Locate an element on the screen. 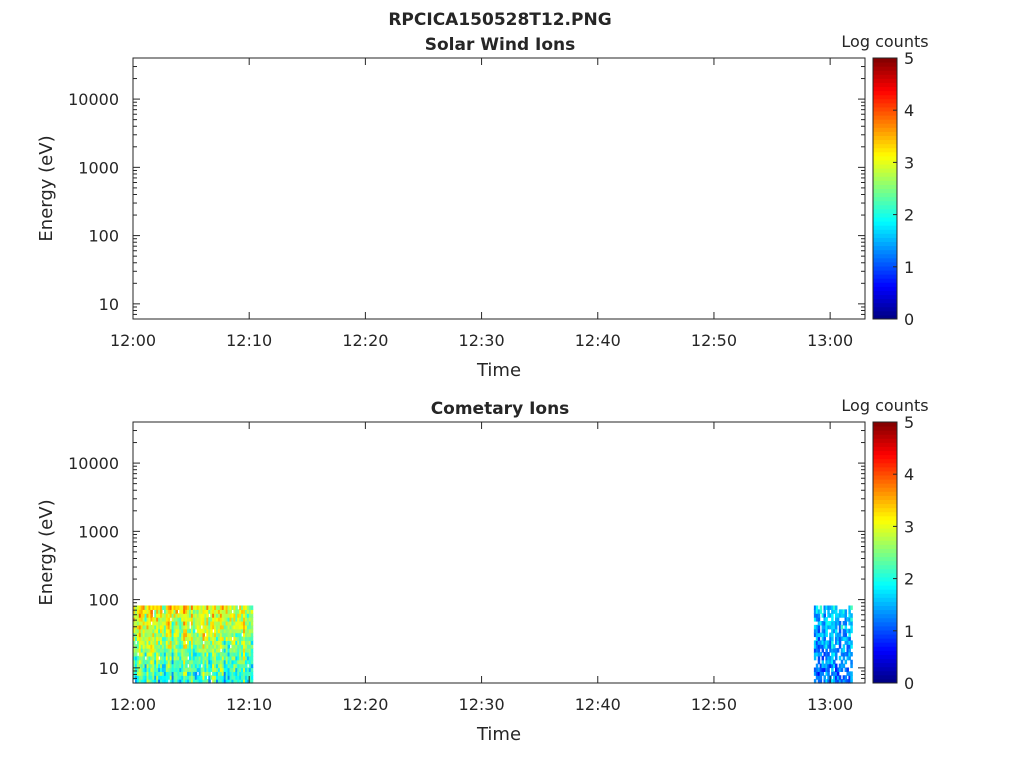 The height and width of the screenshot is (772, 1024). y-tick-label: 100 is located at coordinates (103, 600).